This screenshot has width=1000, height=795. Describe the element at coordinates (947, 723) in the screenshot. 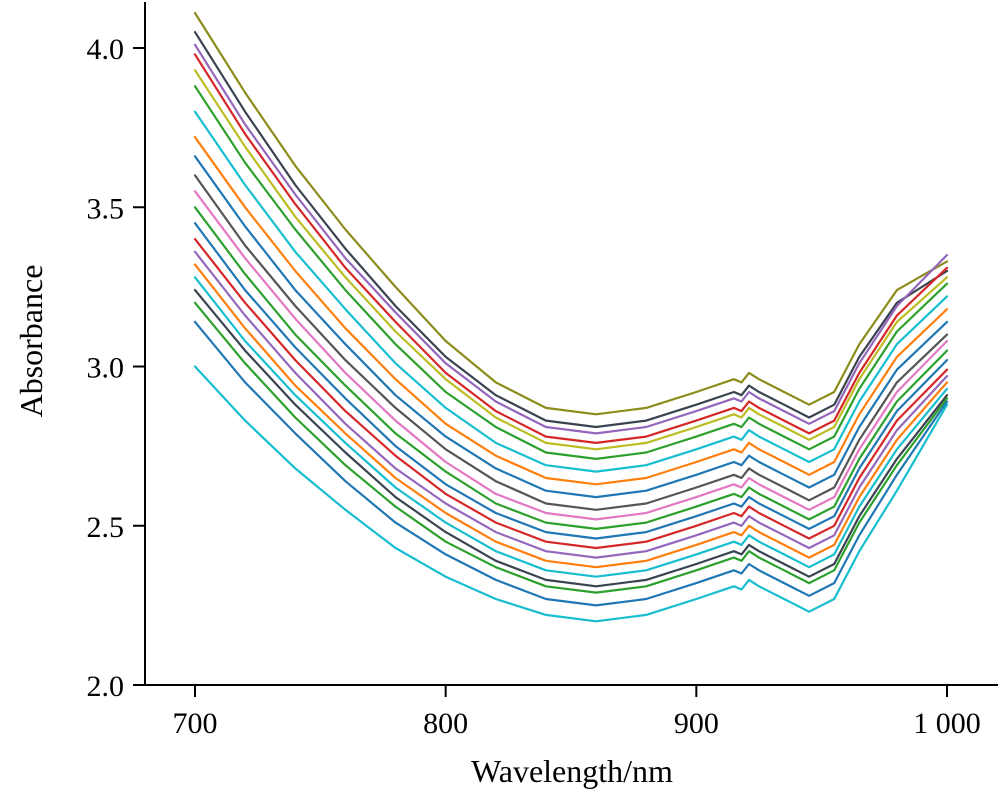

I see `x-tick-label-1000: 1 000` at that location.